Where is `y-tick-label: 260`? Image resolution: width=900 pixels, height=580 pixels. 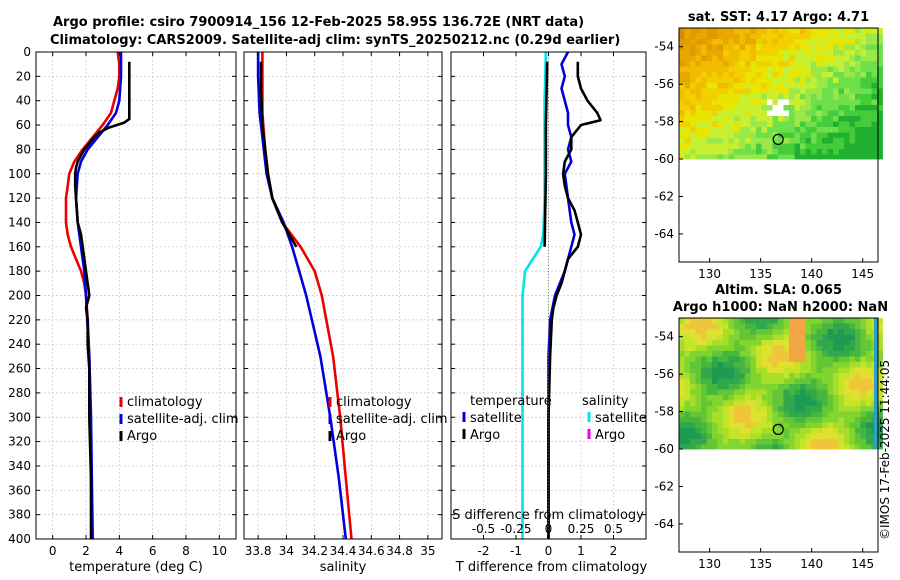
y-tick-label: 260 is located at coordinates (19, 369).